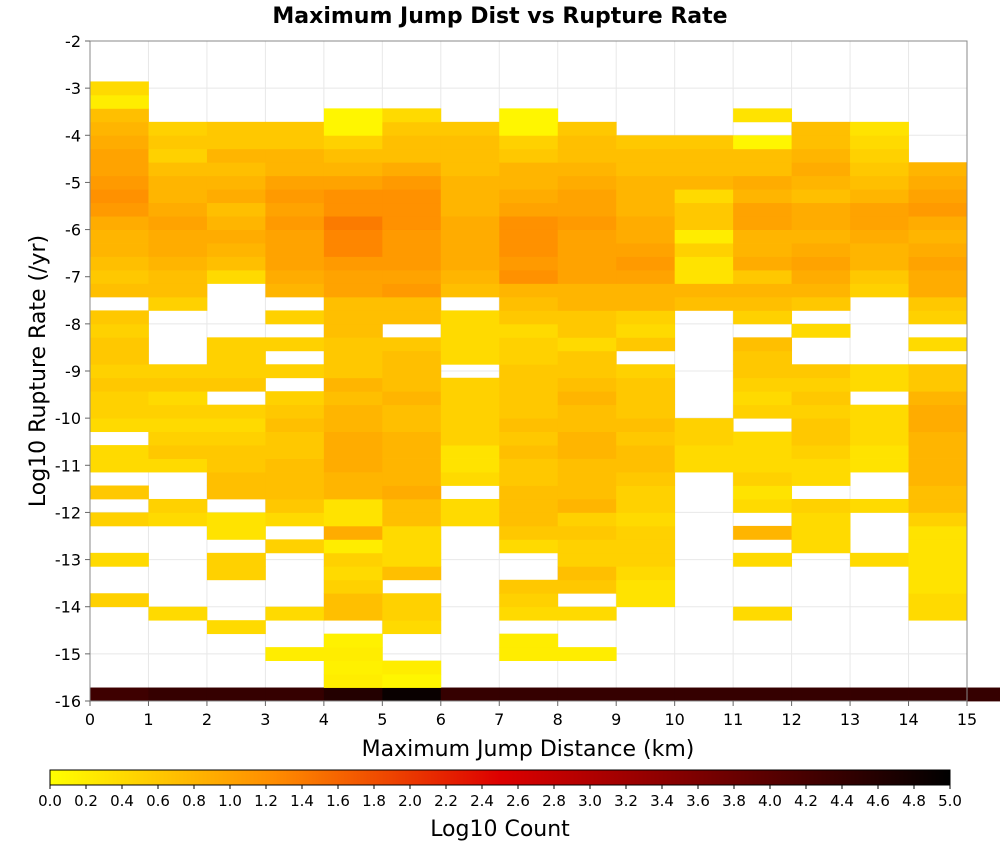 Image resolution: width=1000 pixels, height=850 pixels. I want to click on colorbar-label: Log10 Count, so click(500, 829).